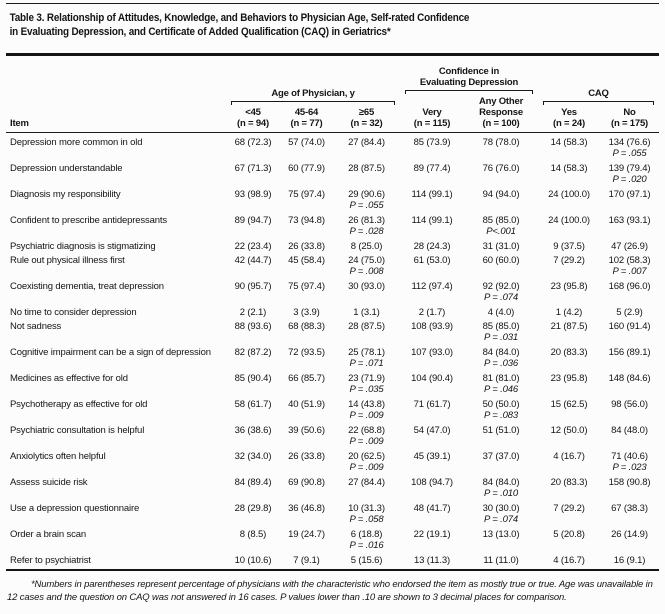  What do you see at coordinates (366, 267) in the screenshot?
I see `data-cell: 24 (75.0) P = .008` at bounding box center [366, 267].